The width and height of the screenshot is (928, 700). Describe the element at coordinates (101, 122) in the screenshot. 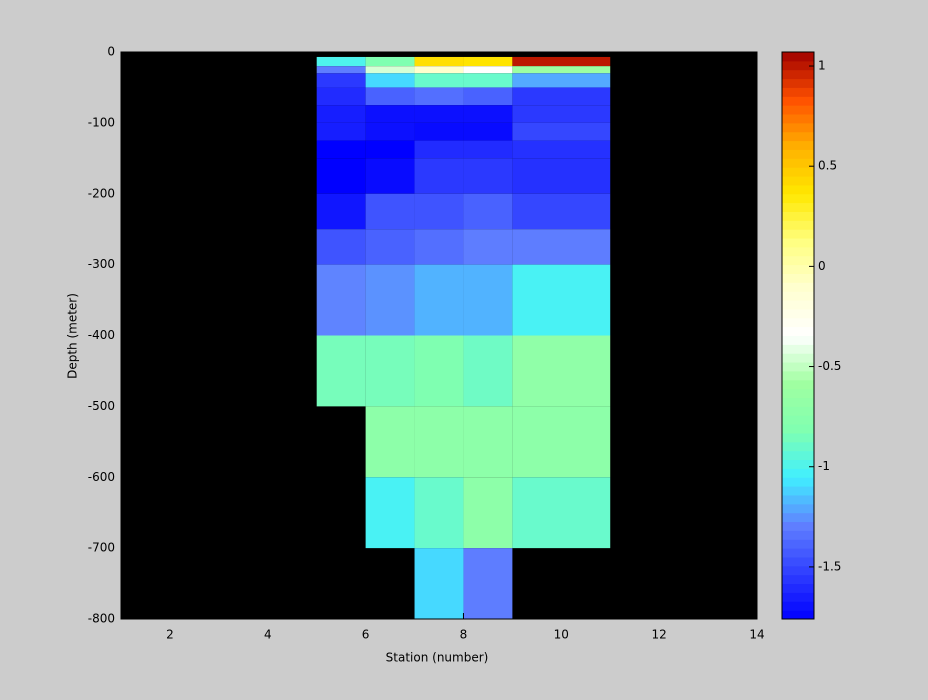

I see `y-tick-label: -100` at that location.